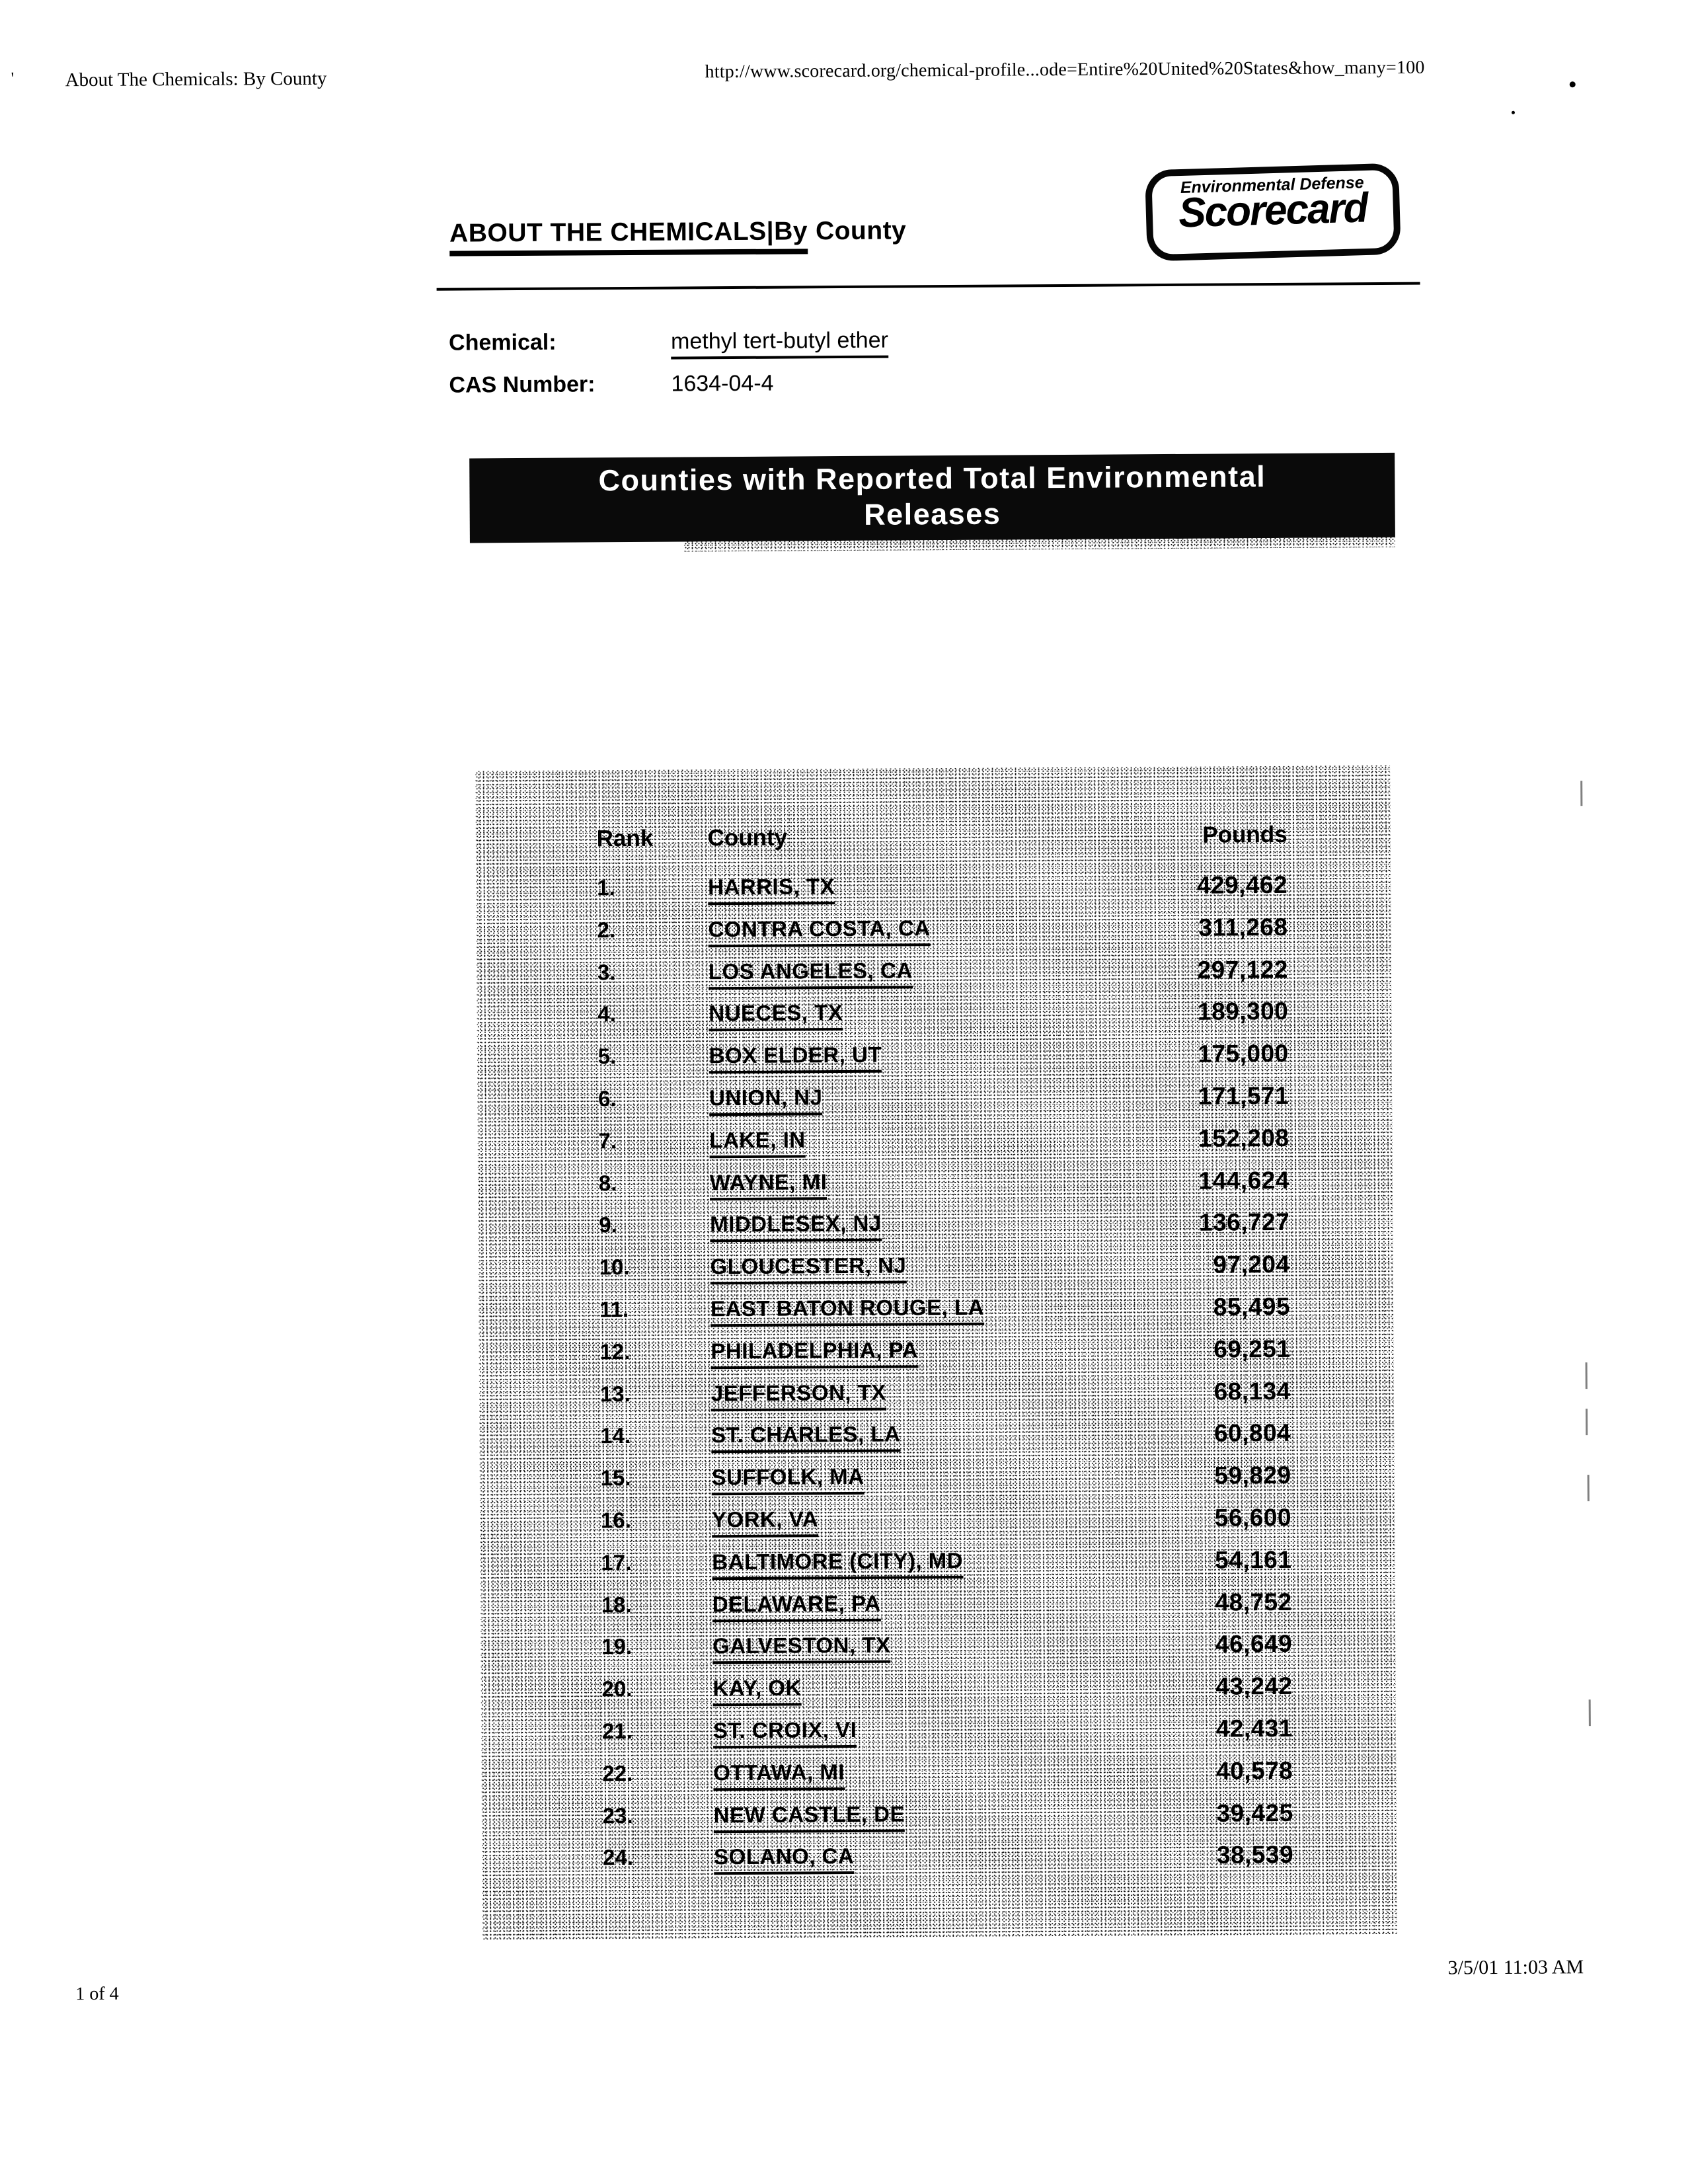 The height and width of the screenshot is (2184, 1692). What do you see at coordinates (1252, 1475) in the screenshot?
I see `pounds-cell: 59,829` at bounding box center [1252, 1475].